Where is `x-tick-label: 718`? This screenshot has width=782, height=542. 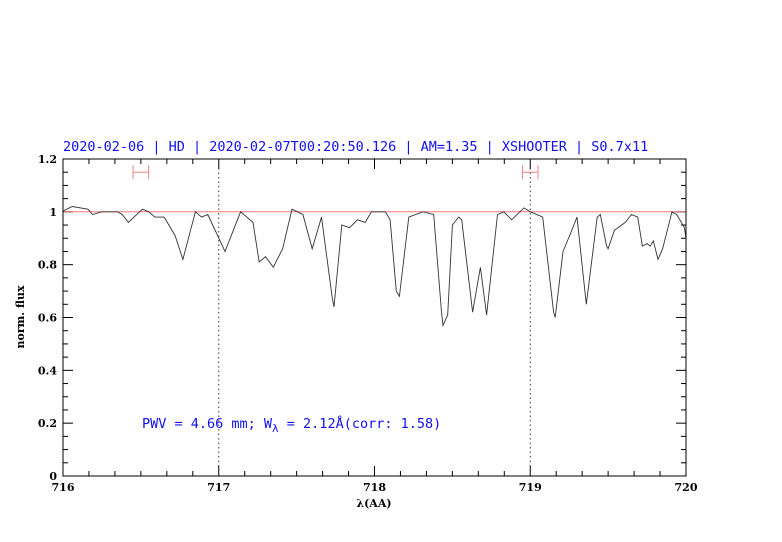 x-tick-label: 718 is located at coordinates (374, 487).